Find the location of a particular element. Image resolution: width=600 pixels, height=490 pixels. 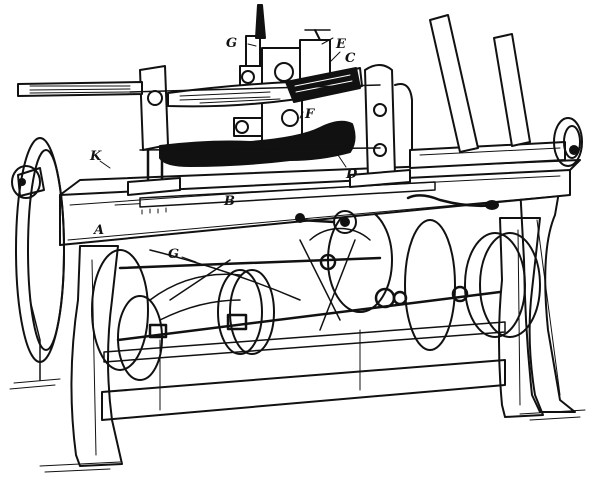

cutter-head is located at coordinates (282, 73).